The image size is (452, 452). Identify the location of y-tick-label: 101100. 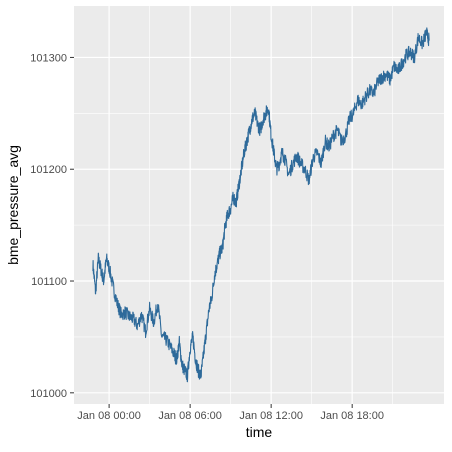
(49, 282).